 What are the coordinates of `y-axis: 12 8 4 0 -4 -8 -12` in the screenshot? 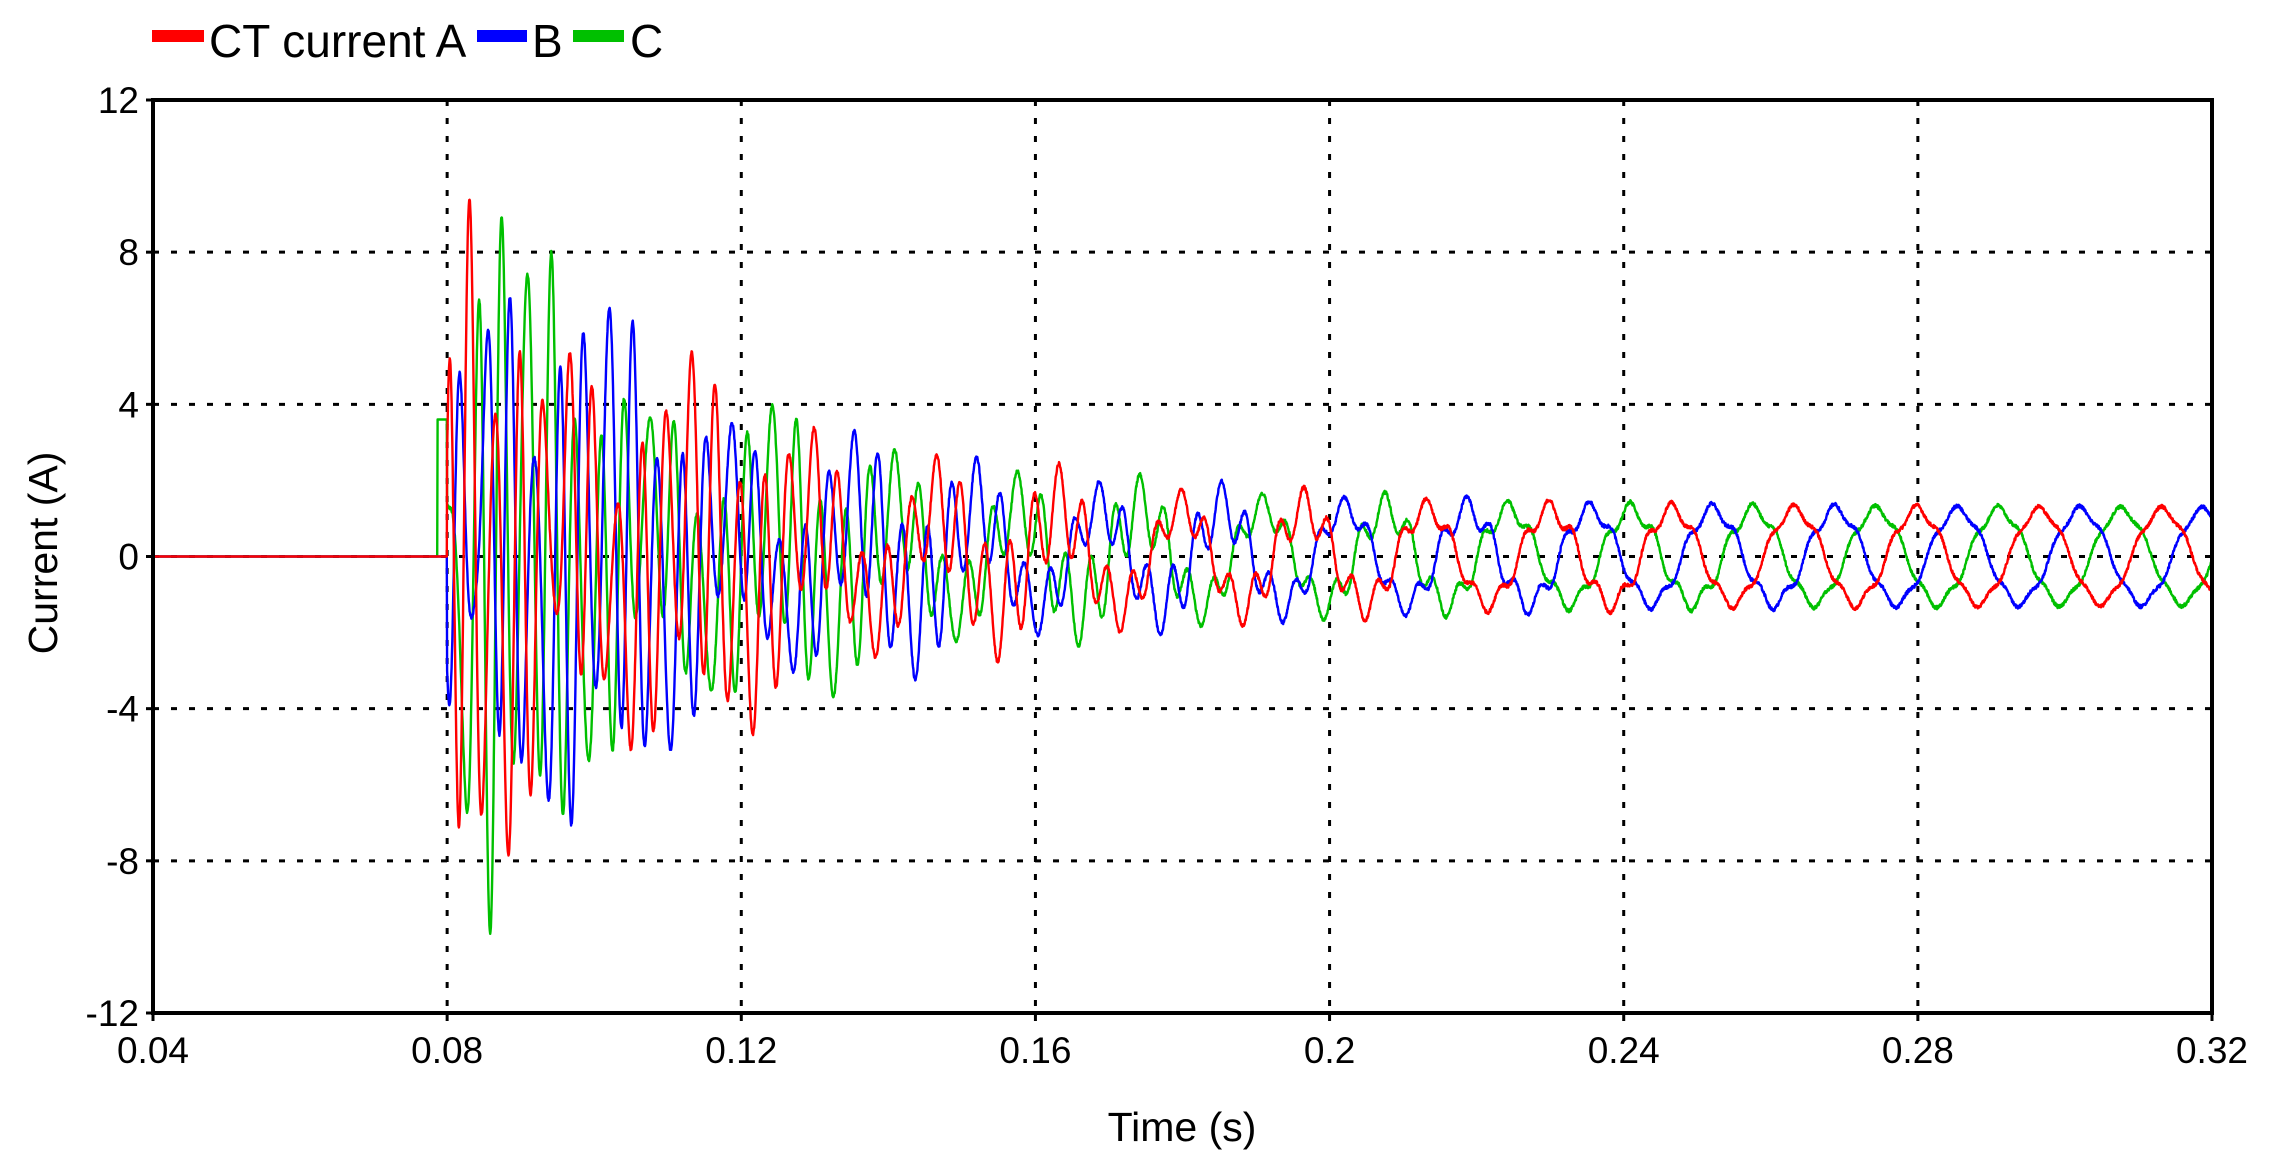 It's located at (119, 557).